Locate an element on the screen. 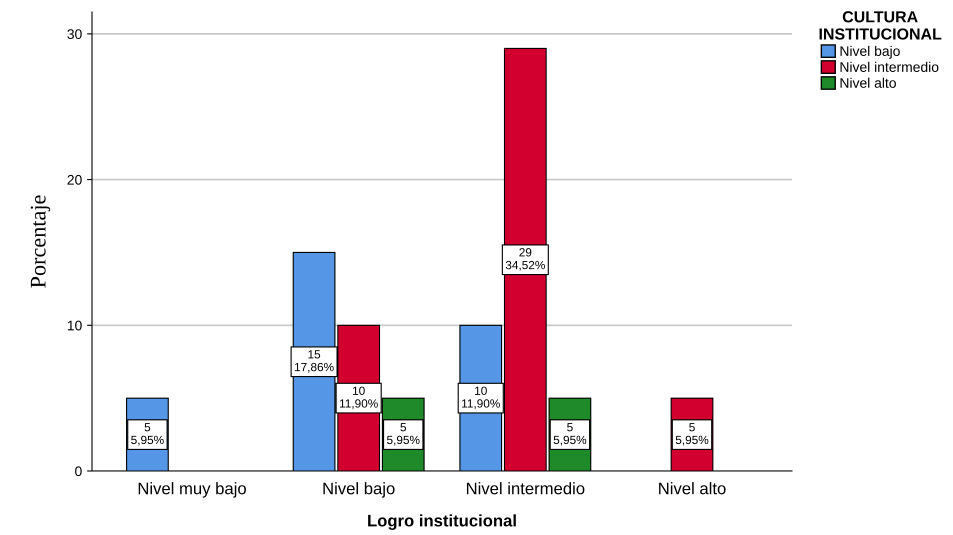  x-tick-label: Nivel muy bajo is located at coordinates (192, 490).